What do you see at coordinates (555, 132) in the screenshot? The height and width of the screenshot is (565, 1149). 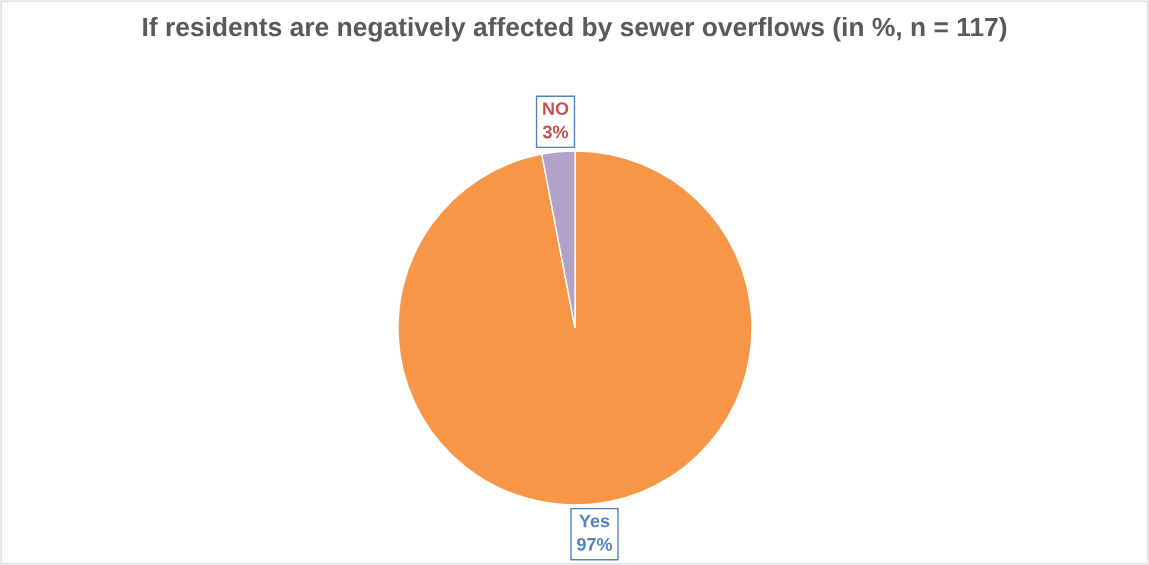 I see `data-label: 3%` at bounding box center [555, 132].